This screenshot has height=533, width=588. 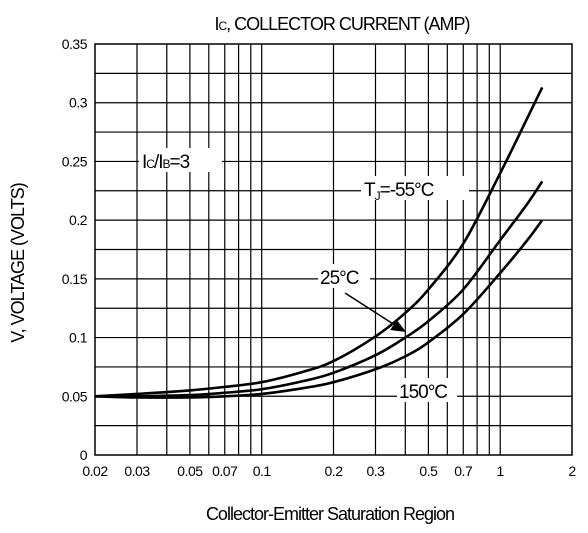 What do you see at coordinates (78, 220) in the screenshot?
I see `y-tick-label: 0.2` at bounding box center [78, 220].